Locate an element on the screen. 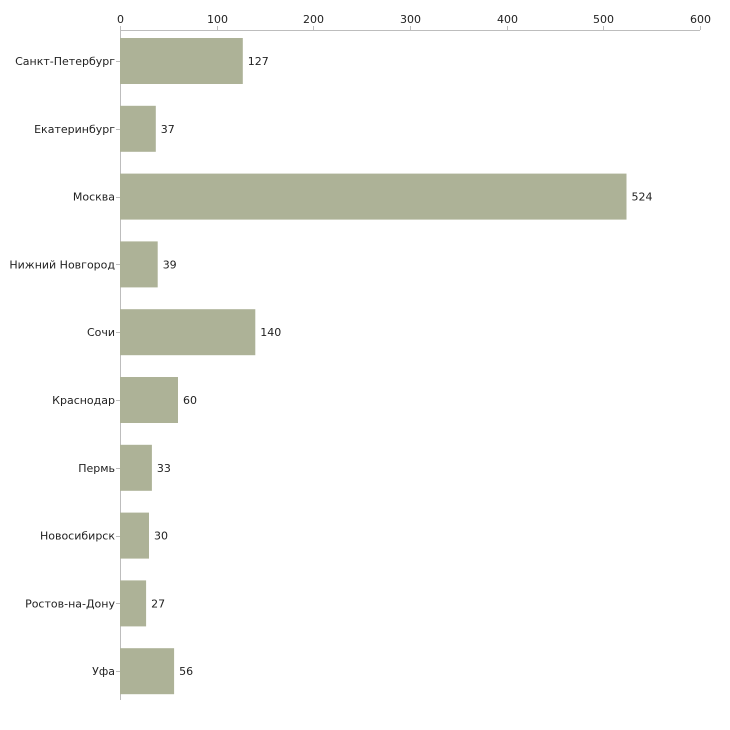 The height and width of the screenshot is (730, 730). category-label: Москва is located at coordinates (94, 197).